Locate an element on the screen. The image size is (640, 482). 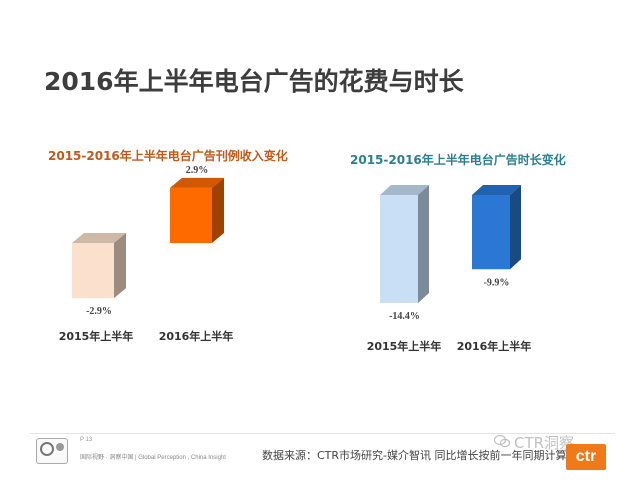
data-label-1-0: -14.4% is located at coordinates (404, 316).